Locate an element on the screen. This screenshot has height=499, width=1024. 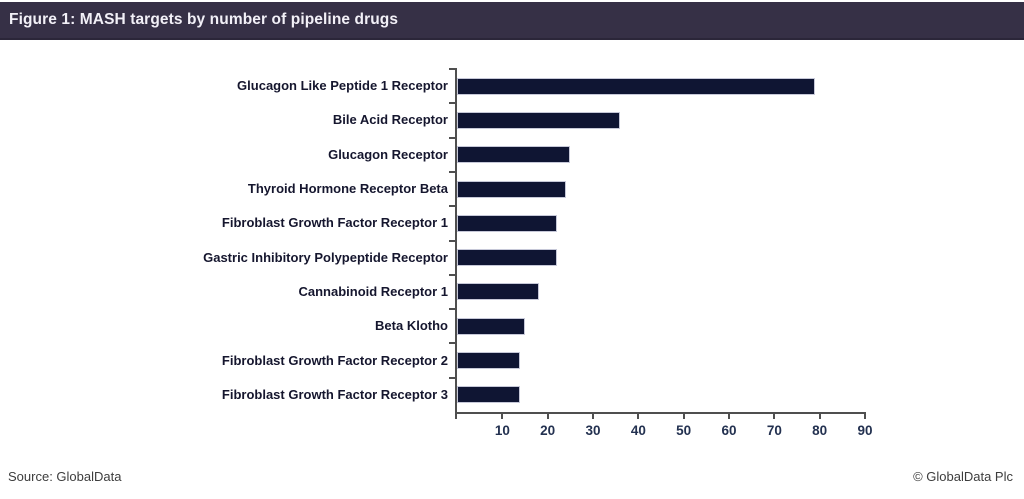
category-label: Fibroblast Growth Factor Receptor 1 is located at coordinates (334, 223).